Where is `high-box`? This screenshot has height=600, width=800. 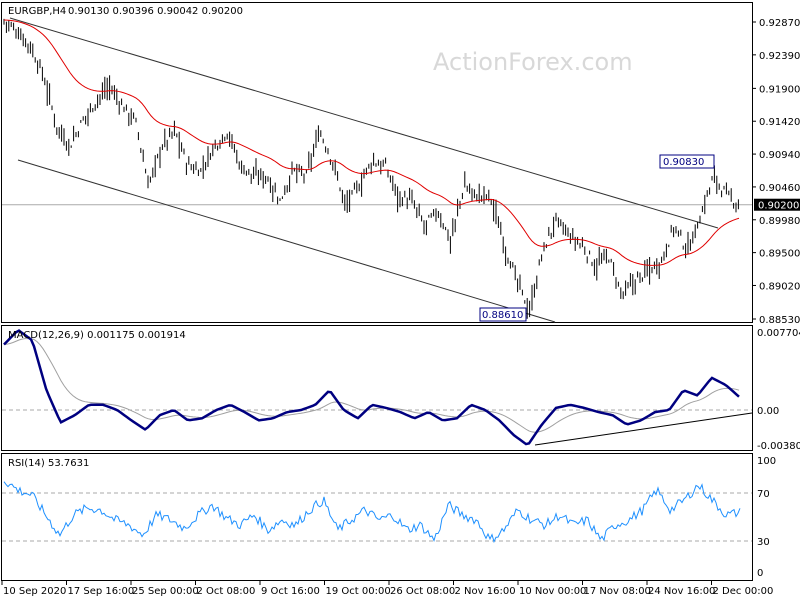
high-box is located at coordinates (687, 161).